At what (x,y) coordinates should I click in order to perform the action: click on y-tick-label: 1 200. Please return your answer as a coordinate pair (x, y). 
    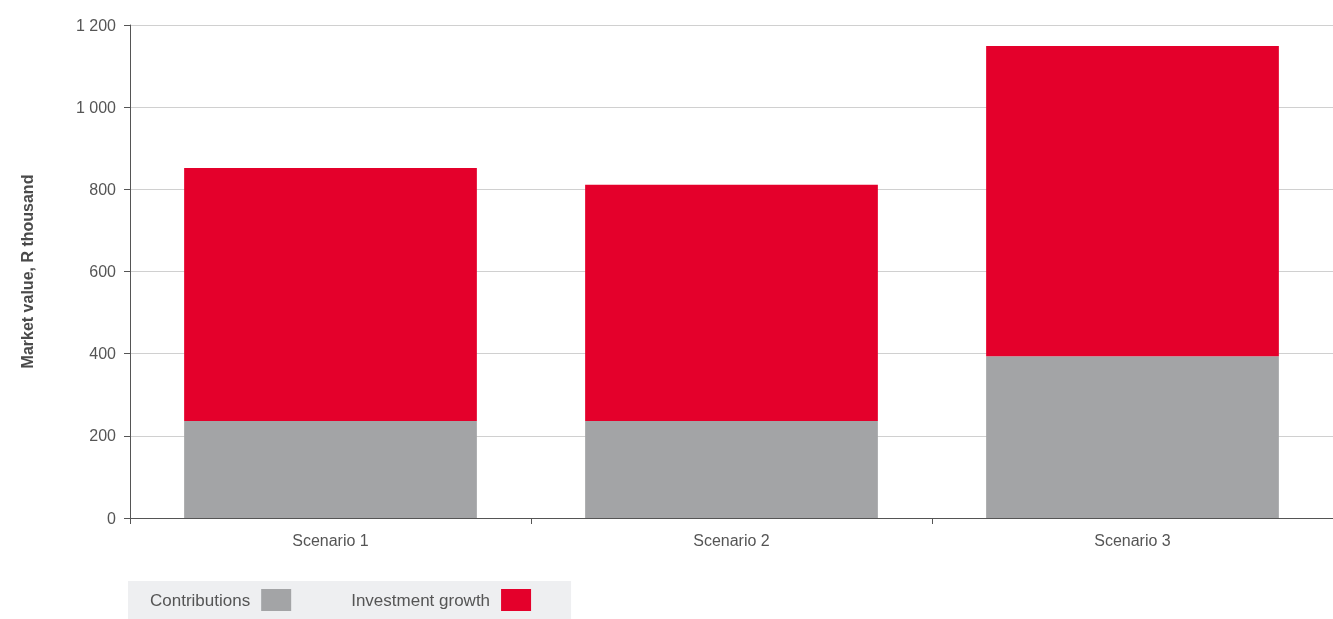
    Looking at the image, I should click on (96, 25).